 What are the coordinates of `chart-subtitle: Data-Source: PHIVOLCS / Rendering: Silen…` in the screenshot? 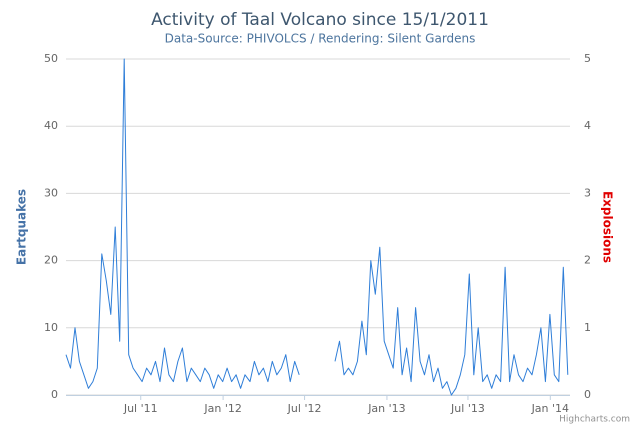 It's located at (320, 39).